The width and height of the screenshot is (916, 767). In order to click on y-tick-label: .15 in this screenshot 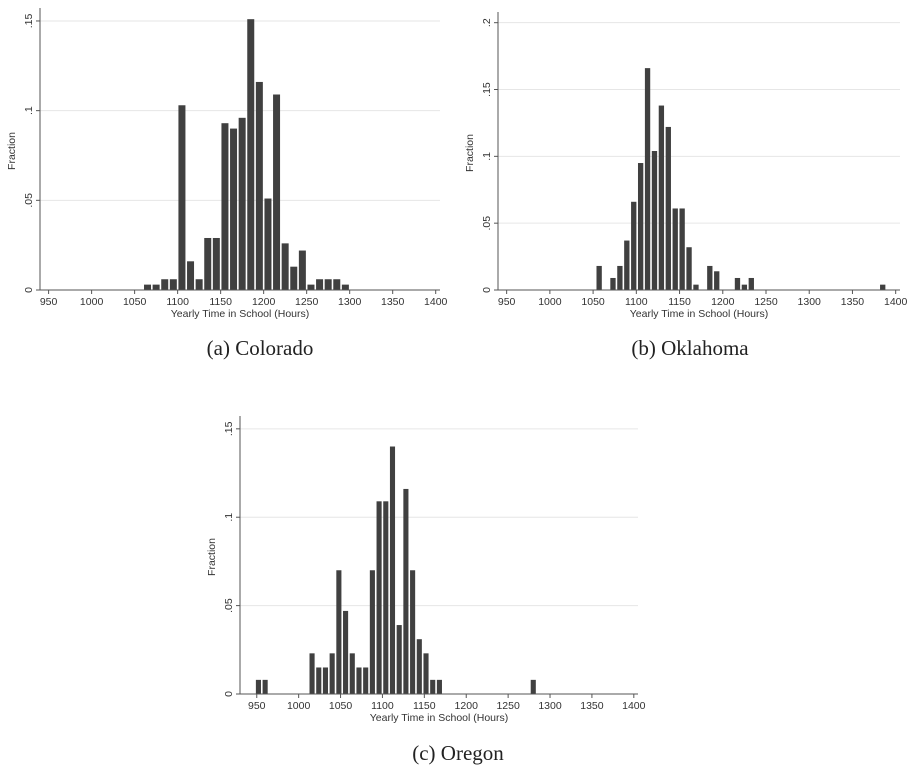, I will do `click(487, 89)`.